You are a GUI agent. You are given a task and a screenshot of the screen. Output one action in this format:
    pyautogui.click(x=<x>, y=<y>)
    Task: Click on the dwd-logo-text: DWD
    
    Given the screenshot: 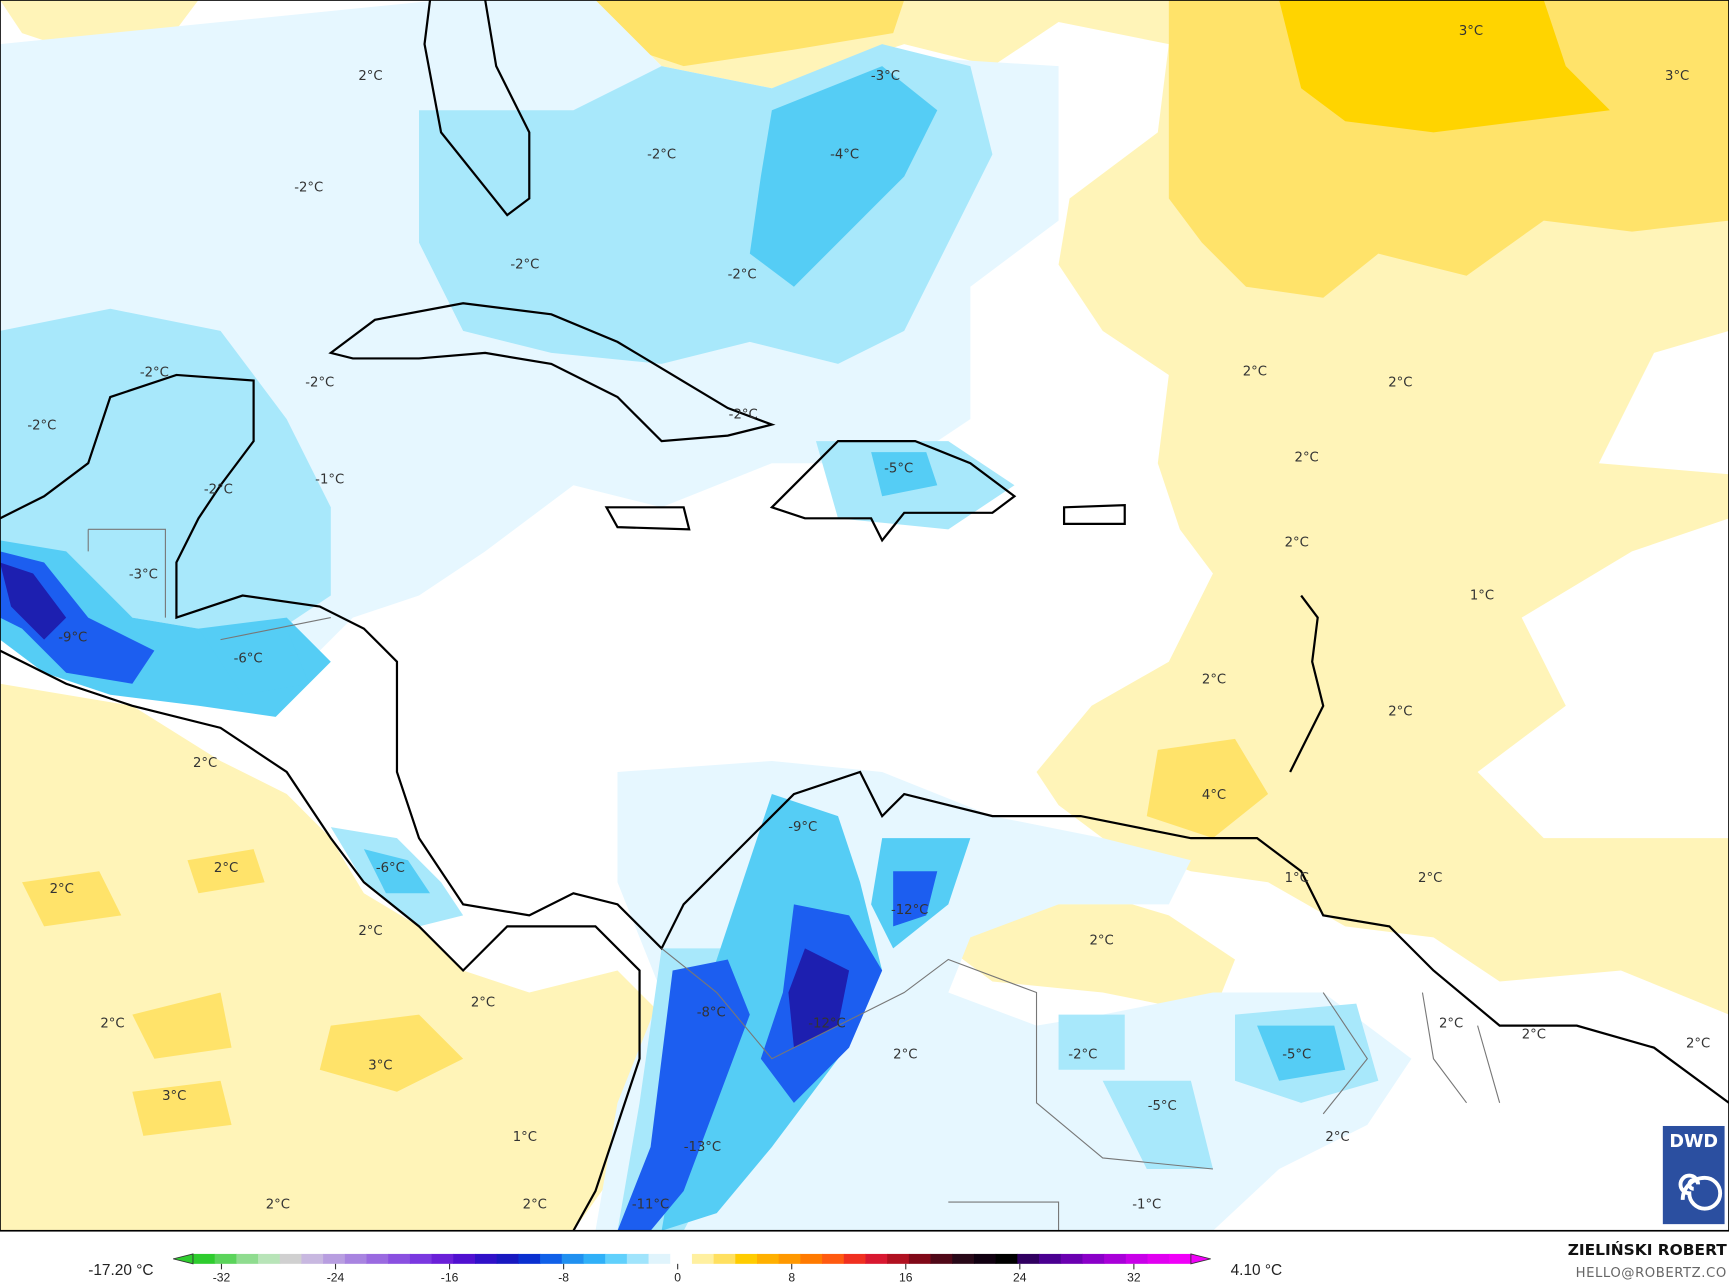 What is the action you would take?
    pyautogui.click(x=1693, y=1142)
    